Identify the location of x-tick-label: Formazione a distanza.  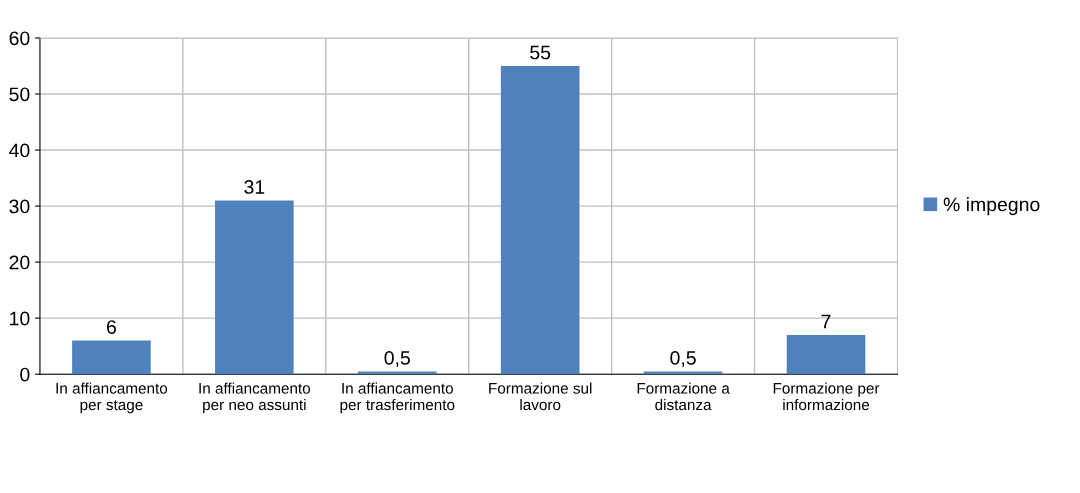
(683, 396).